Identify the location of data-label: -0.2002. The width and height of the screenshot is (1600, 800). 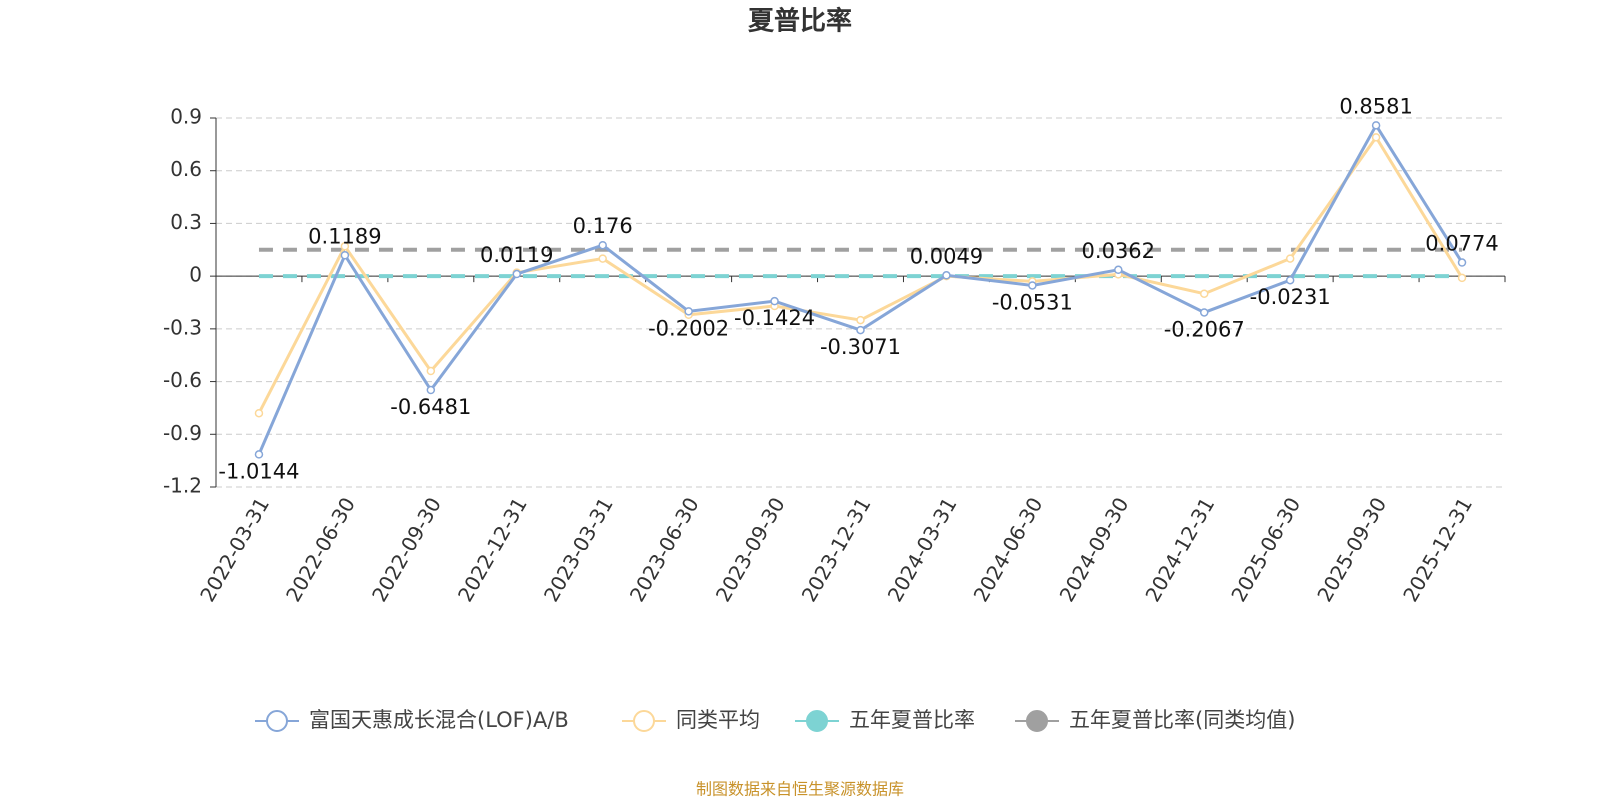
(688, 328).